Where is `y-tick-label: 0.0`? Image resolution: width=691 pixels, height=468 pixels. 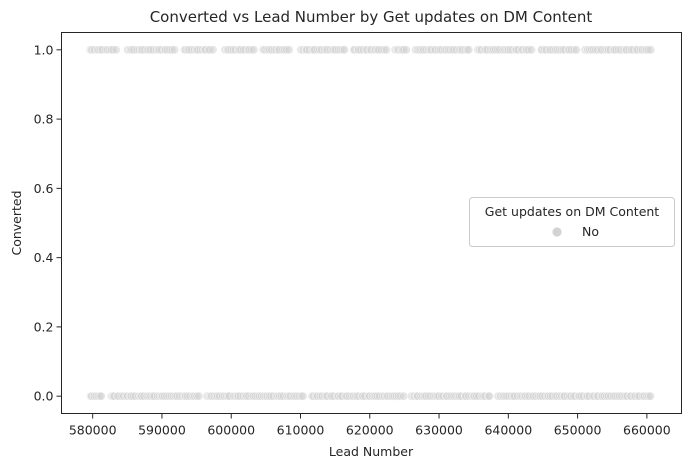
y-tick-label: 0.0 is located at coordinates (44, 396).